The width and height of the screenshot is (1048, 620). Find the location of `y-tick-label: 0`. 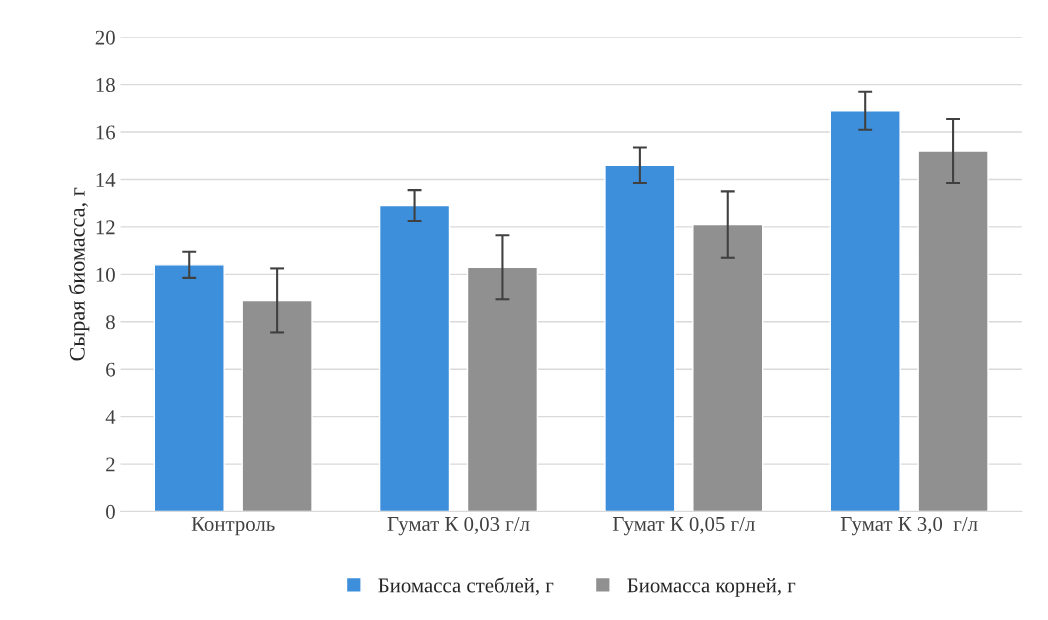

y-tick-label: 0 is located at coordinates (110, 511).